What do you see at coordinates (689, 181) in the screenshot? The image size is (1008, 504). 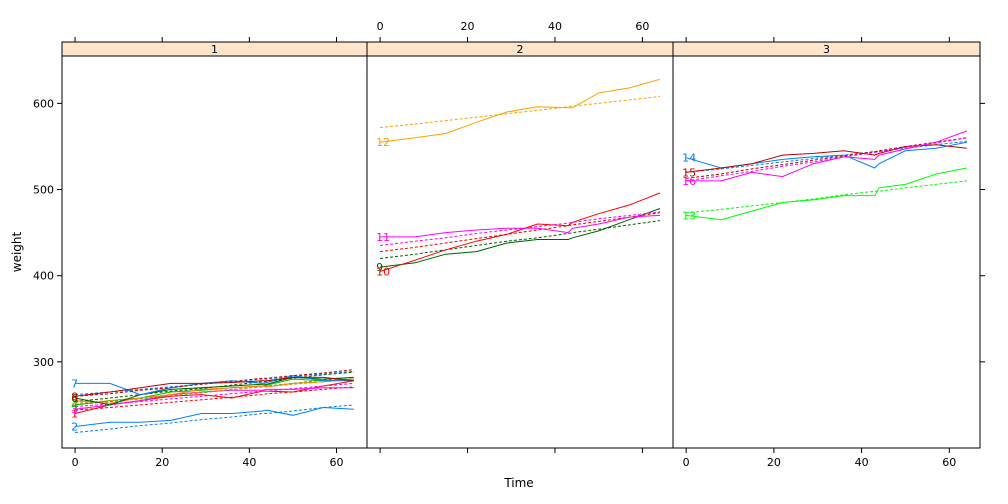 I see `series-label-16: 16` at bounding box center [689, 181].